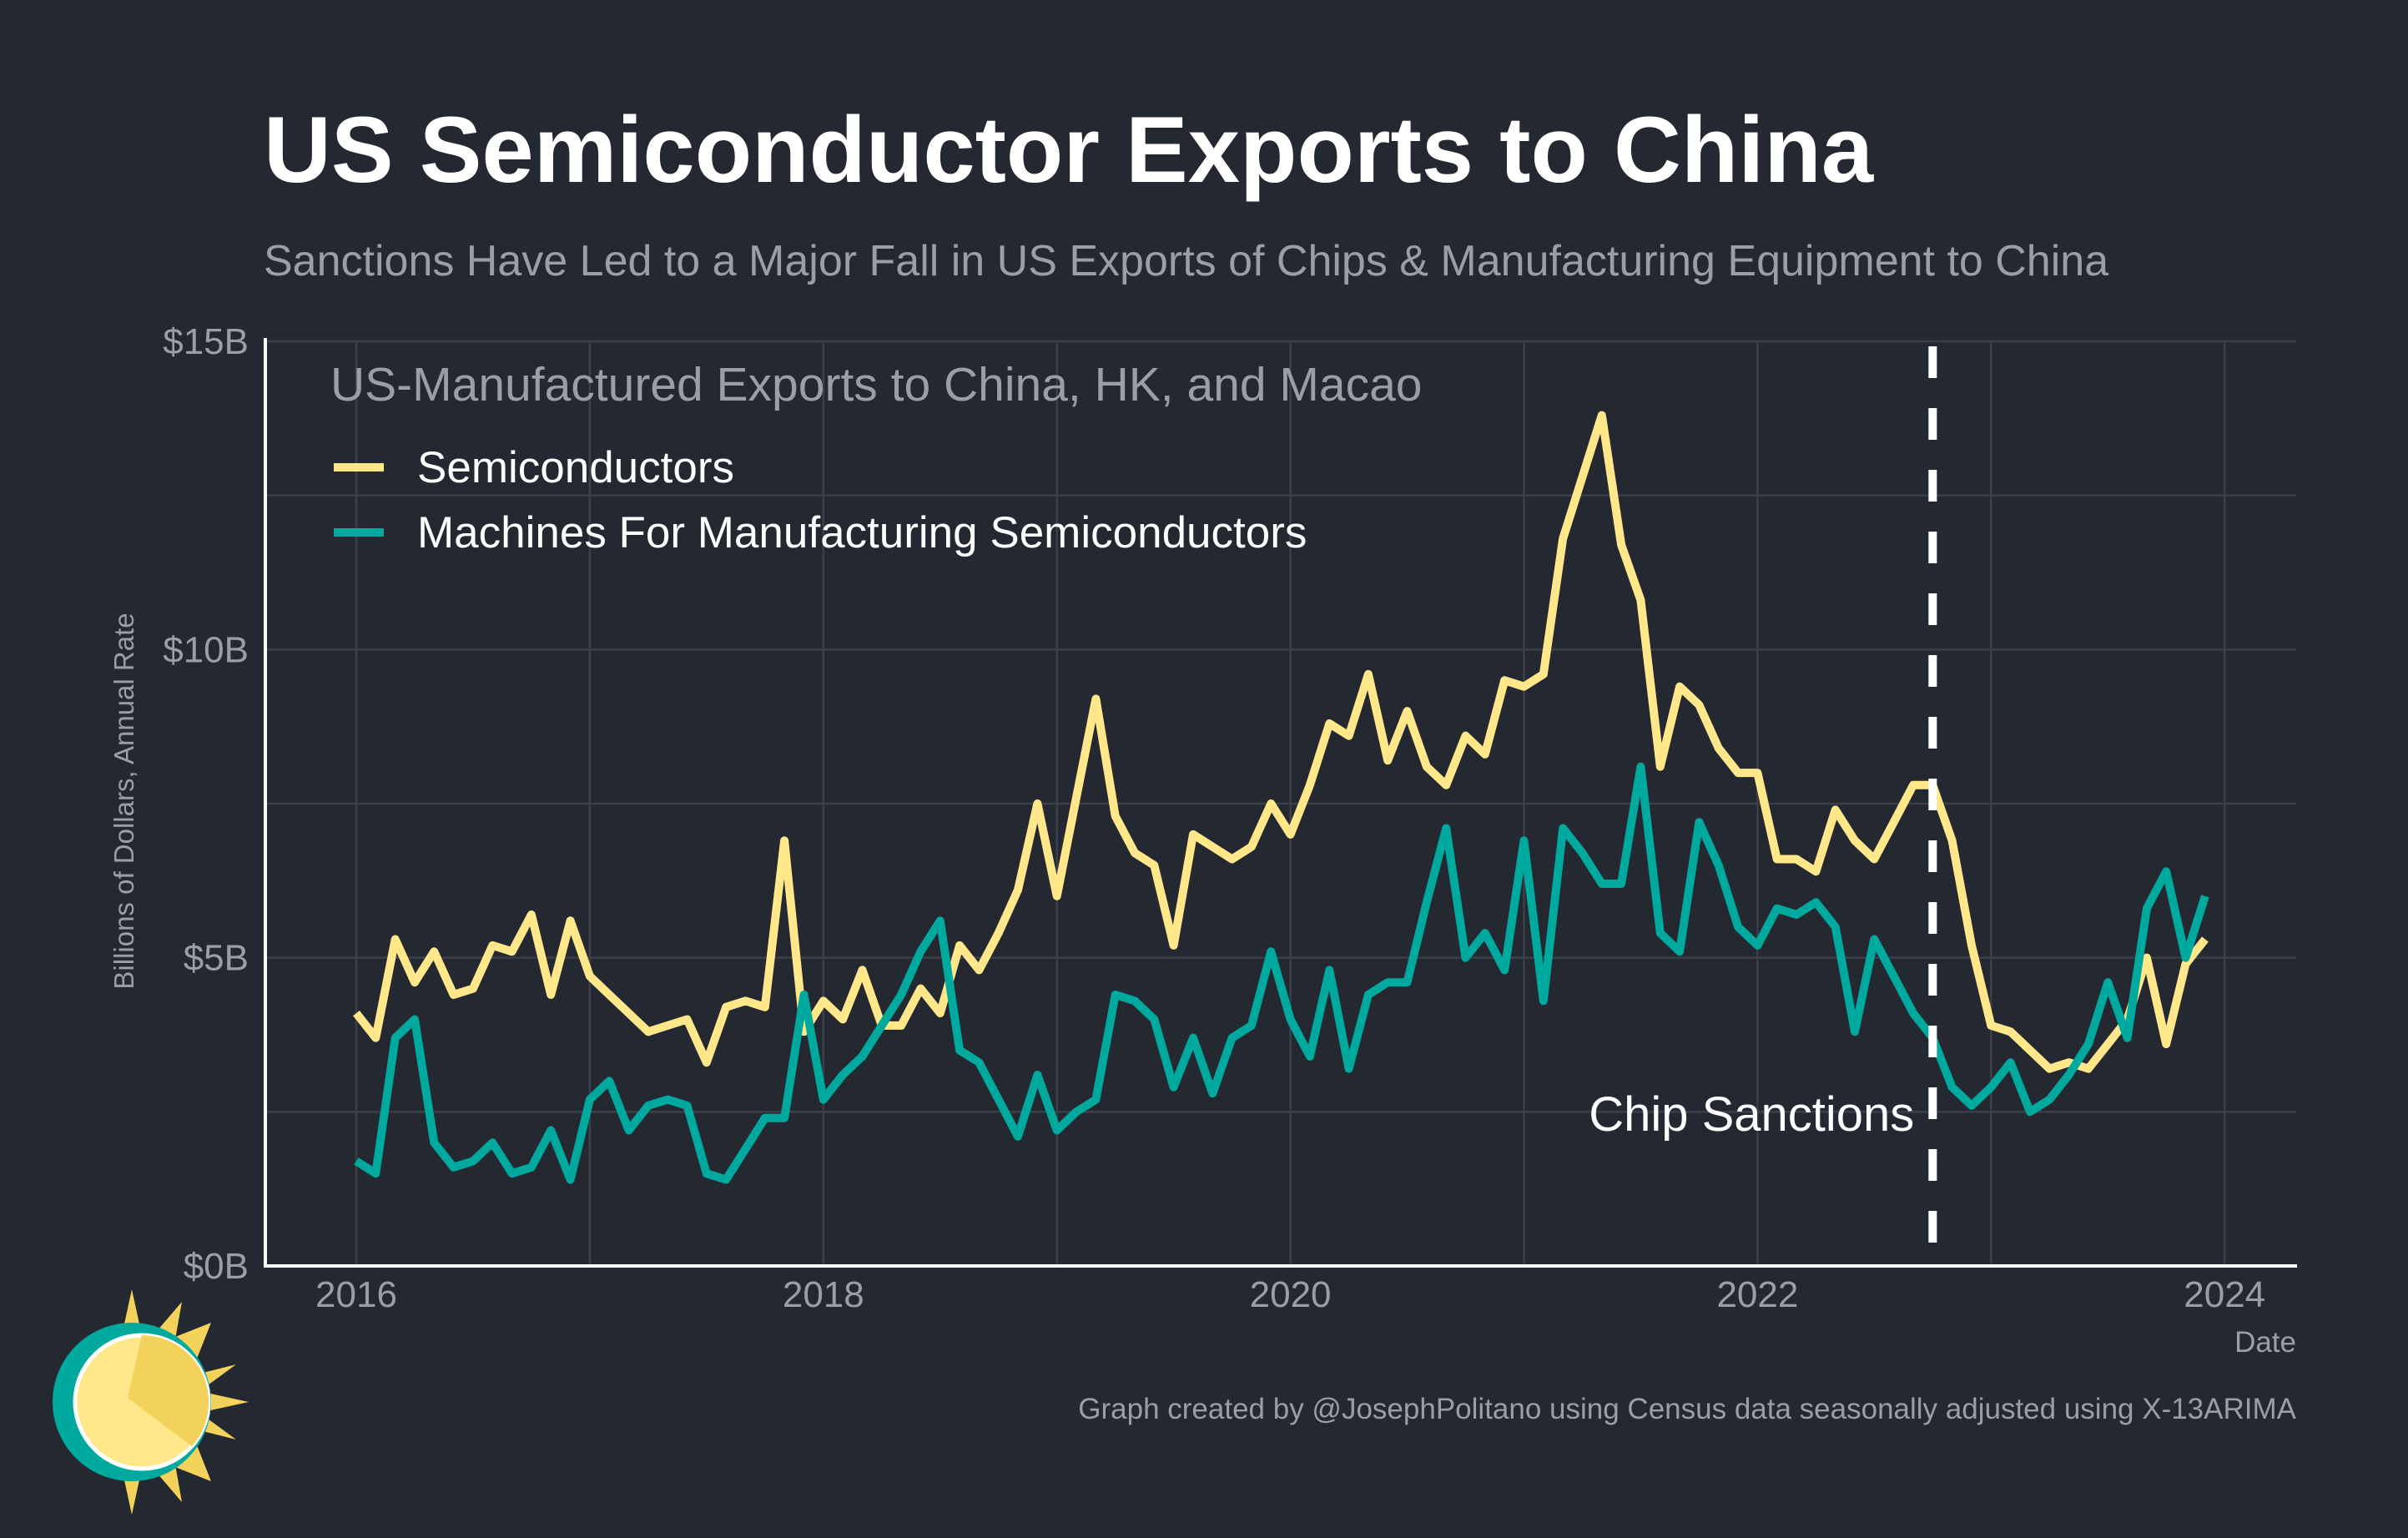 The width and height of the screenshot is (2408, 1538). Describe the element at coordinates (823, 1294) in the screenshot. I see `x-tick-label: 2018` at that location.